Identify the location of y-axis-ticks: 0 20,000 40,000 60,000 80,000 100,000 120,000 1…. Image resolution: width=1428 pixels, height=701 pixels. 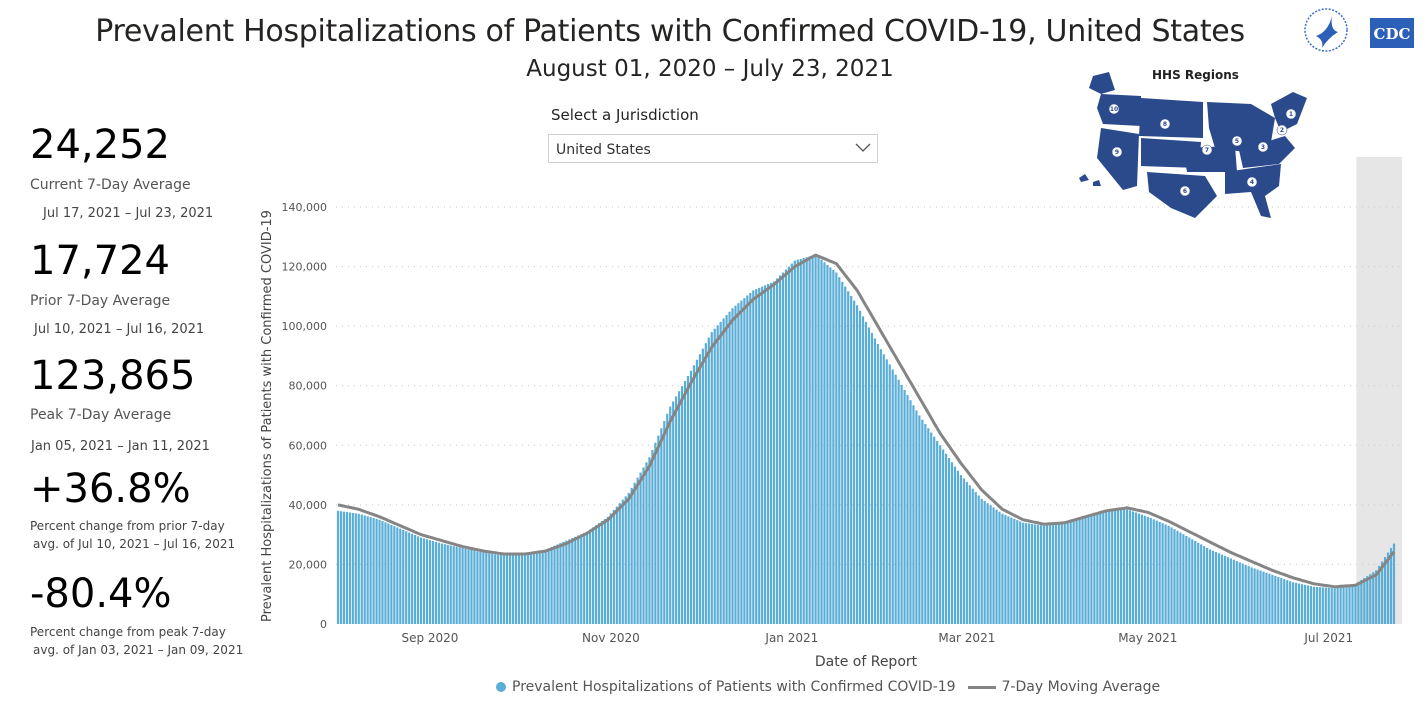
(305, 416).